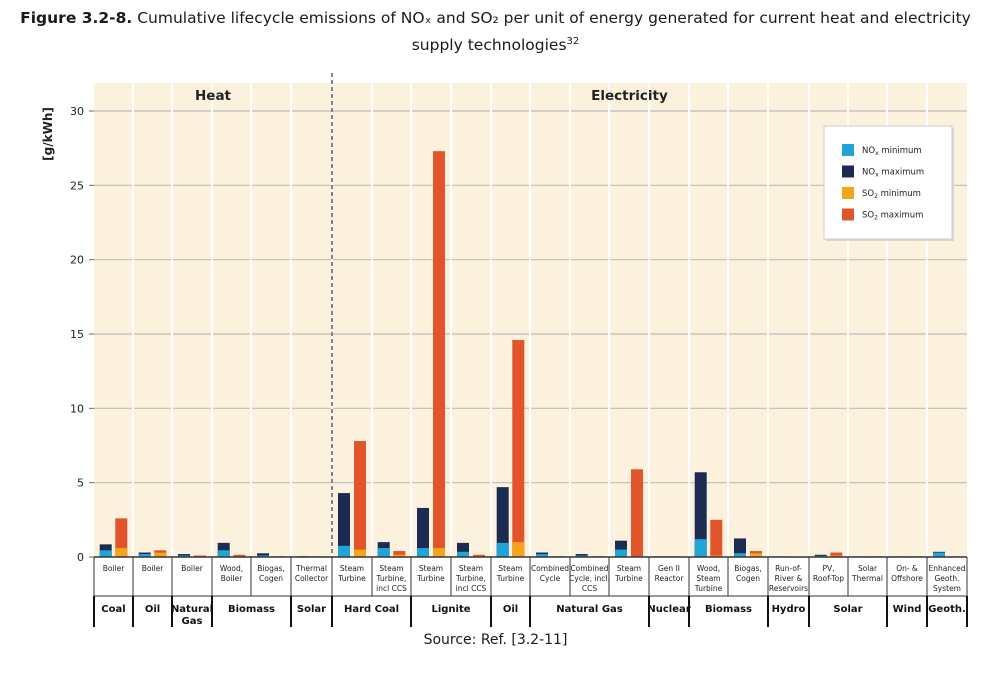  Describe the element at coordinates (893, 173) in the screenshot. I see `legend-label: NOx maximum` at that location.